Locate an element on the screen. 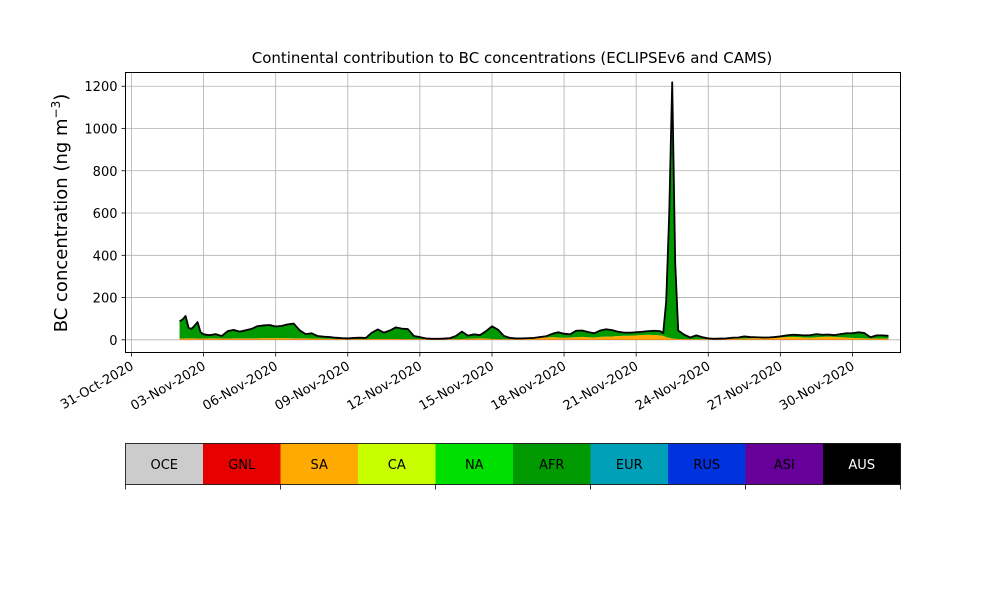  y-tick-label: 600 is located at coordinates (105, 214).